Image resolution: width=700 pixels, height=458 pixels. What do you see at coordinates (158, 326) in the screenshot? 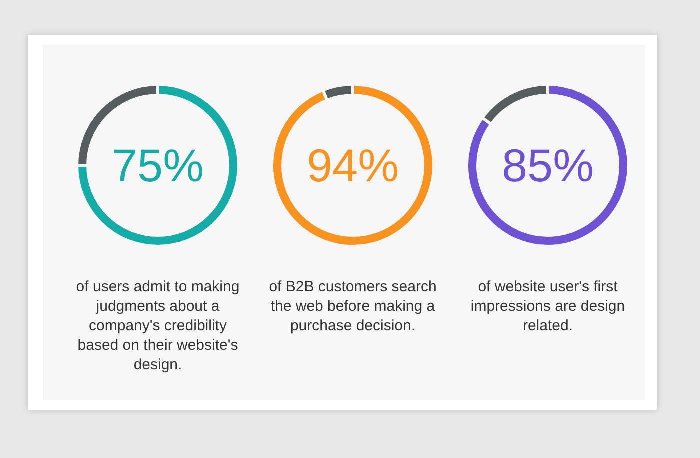
I see `text: of users admit to making judgments about a company's credibility based on their website's design.` at bounding box center [158, 326].